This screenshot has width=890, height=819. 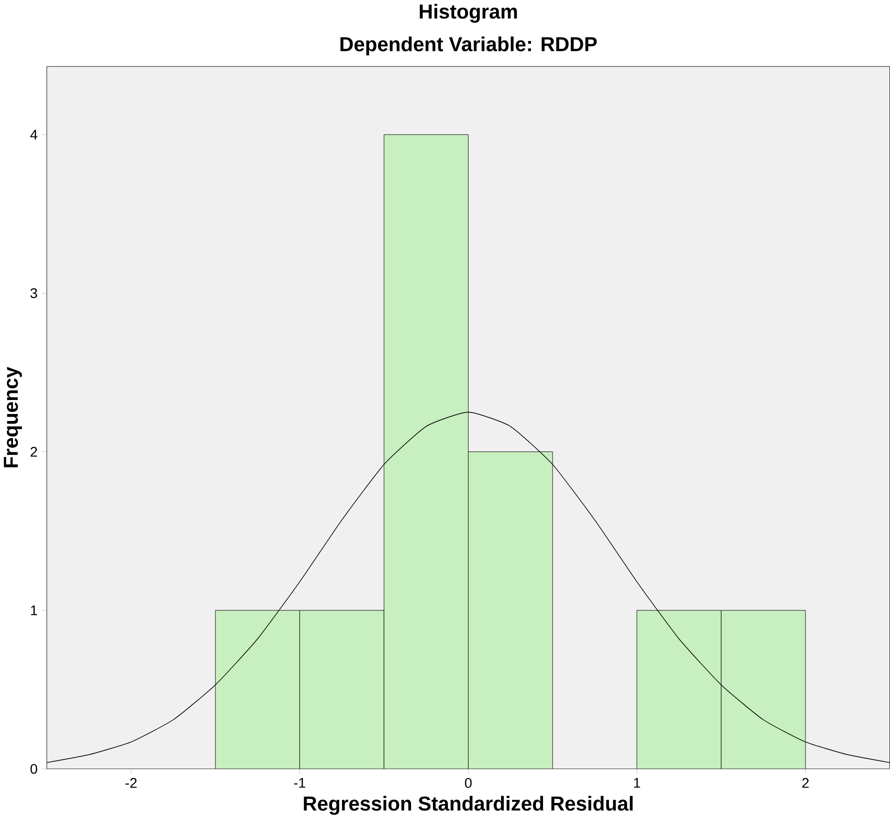 What do you see at coordinates (468, 783) in the screenshot?
I see `x-tick-label: 0` at bounding box center [468, 783].